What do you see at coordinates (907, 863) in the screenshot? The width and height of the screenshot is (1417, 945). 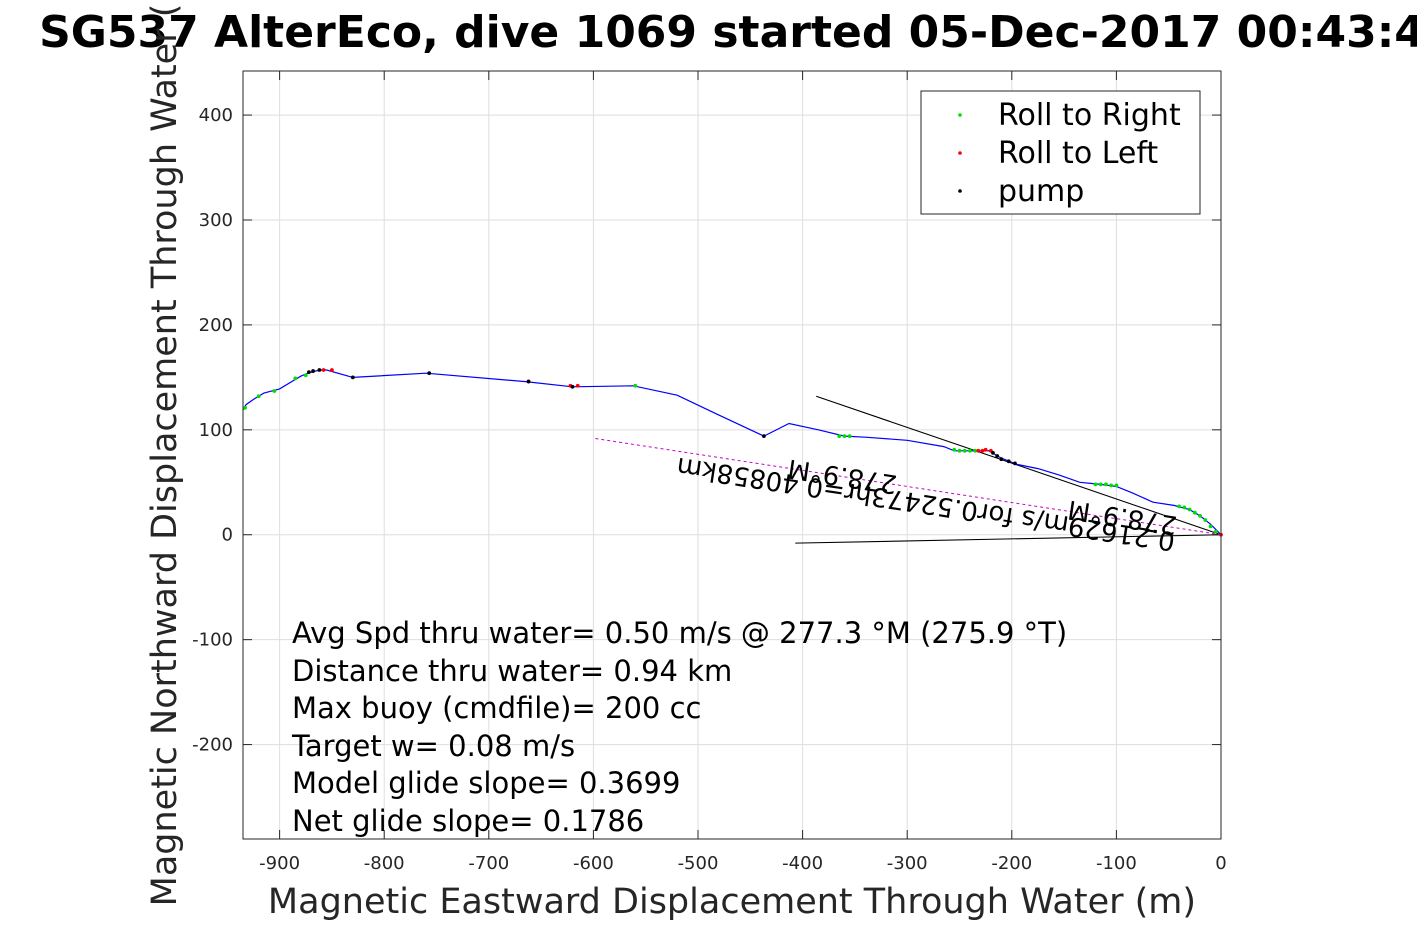 I see `x-tick-label: -300` at bounding box center [907, 863].